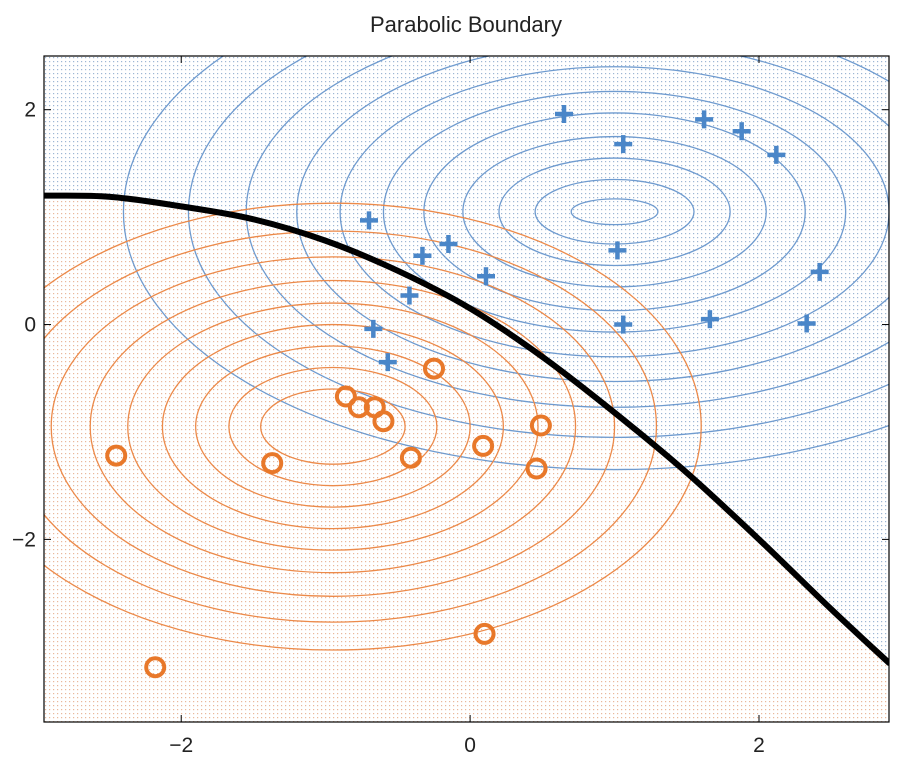 This screenshot has width=913, height=774. What do you see at coordinates (470, 745) in the screenshot?
I see `x-tick-label: 0` at bounding box center [470, 745].